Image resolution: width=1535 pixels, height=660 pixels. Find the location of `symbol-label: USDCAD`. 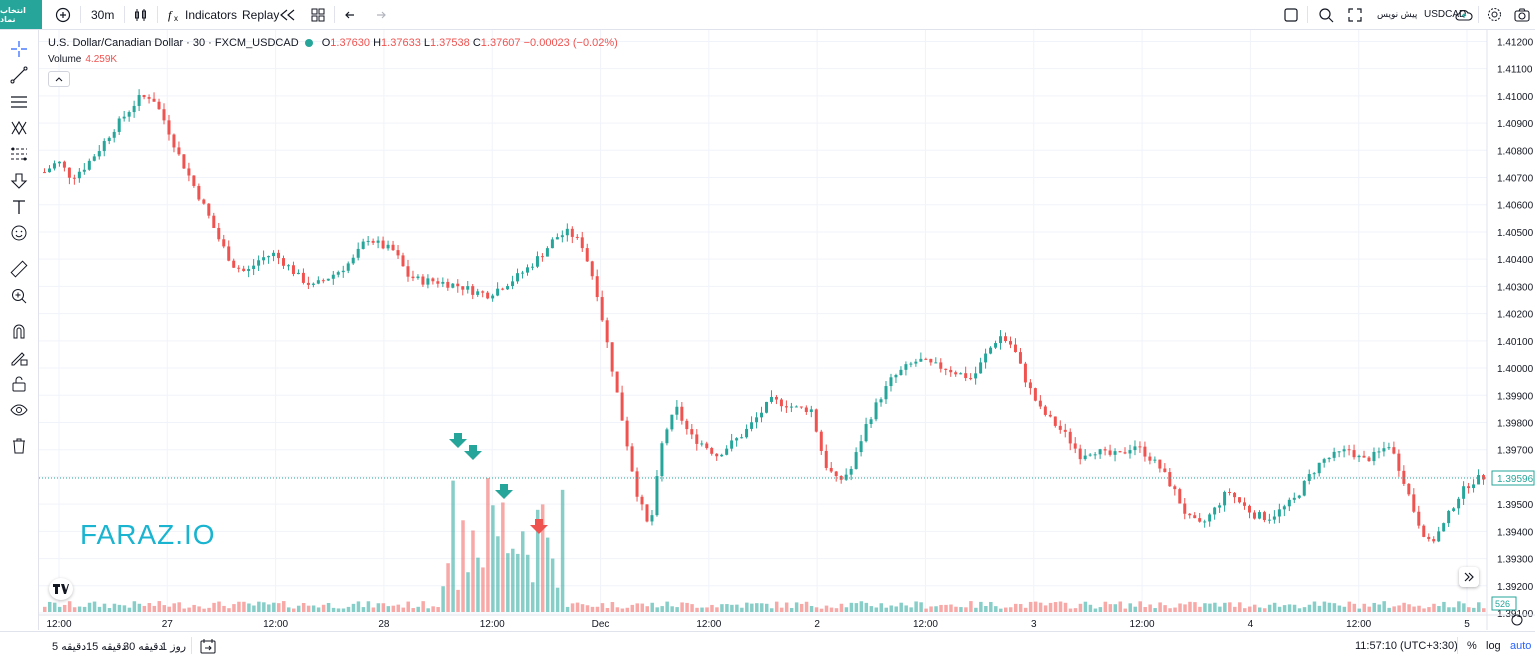

symbol-label: USDCAD is located at coordinates (1445, 14).